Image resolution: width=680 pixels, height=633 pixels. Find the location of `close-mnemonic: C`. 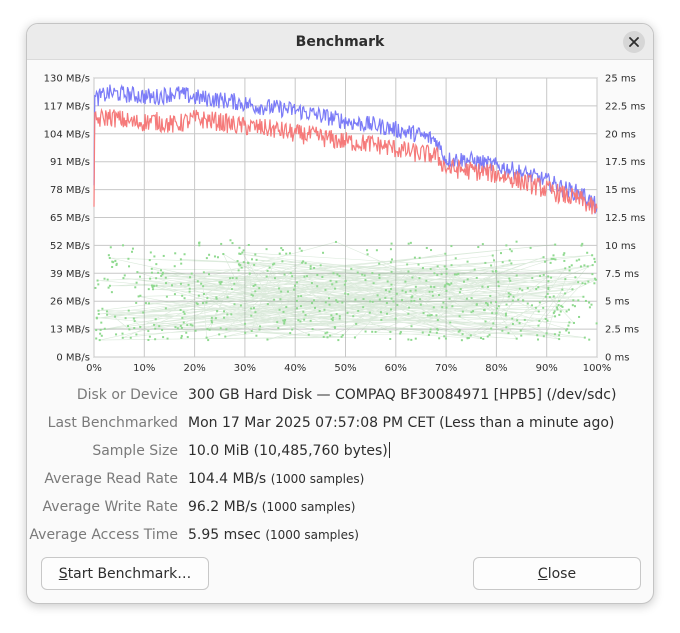

close-mnemonic: C is located at coordinates (542, 573).